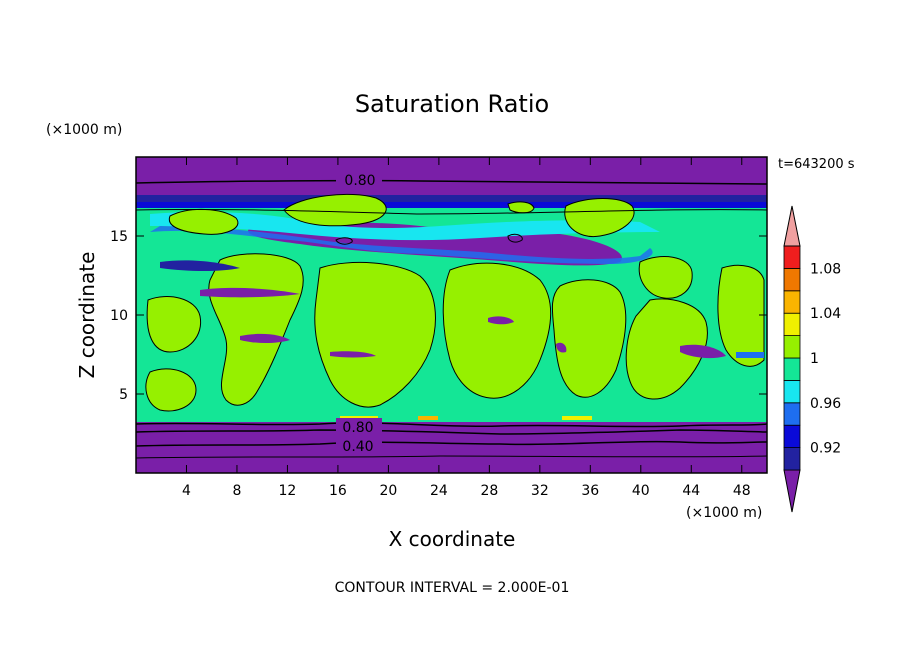 The width and height of the screenshot is (904, 654). What do you see at coordinates (359, 181) in the screenshot?
I see `contour-label-upper: 0.80` at bounding box center [359, 181].